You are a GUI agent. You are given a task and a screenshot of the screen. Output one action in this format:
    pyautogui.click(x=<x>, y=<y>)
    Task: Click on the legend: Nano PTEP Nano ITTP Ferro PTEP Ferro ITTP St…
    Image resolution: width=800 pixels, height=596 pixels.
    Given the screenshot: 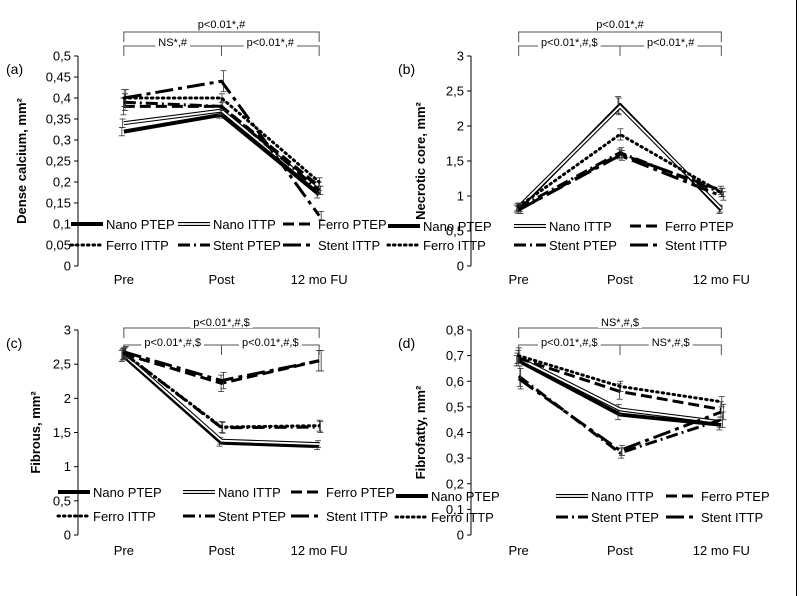 What is the action you would take?
    pyautogui.click(x=228, y=235)
    